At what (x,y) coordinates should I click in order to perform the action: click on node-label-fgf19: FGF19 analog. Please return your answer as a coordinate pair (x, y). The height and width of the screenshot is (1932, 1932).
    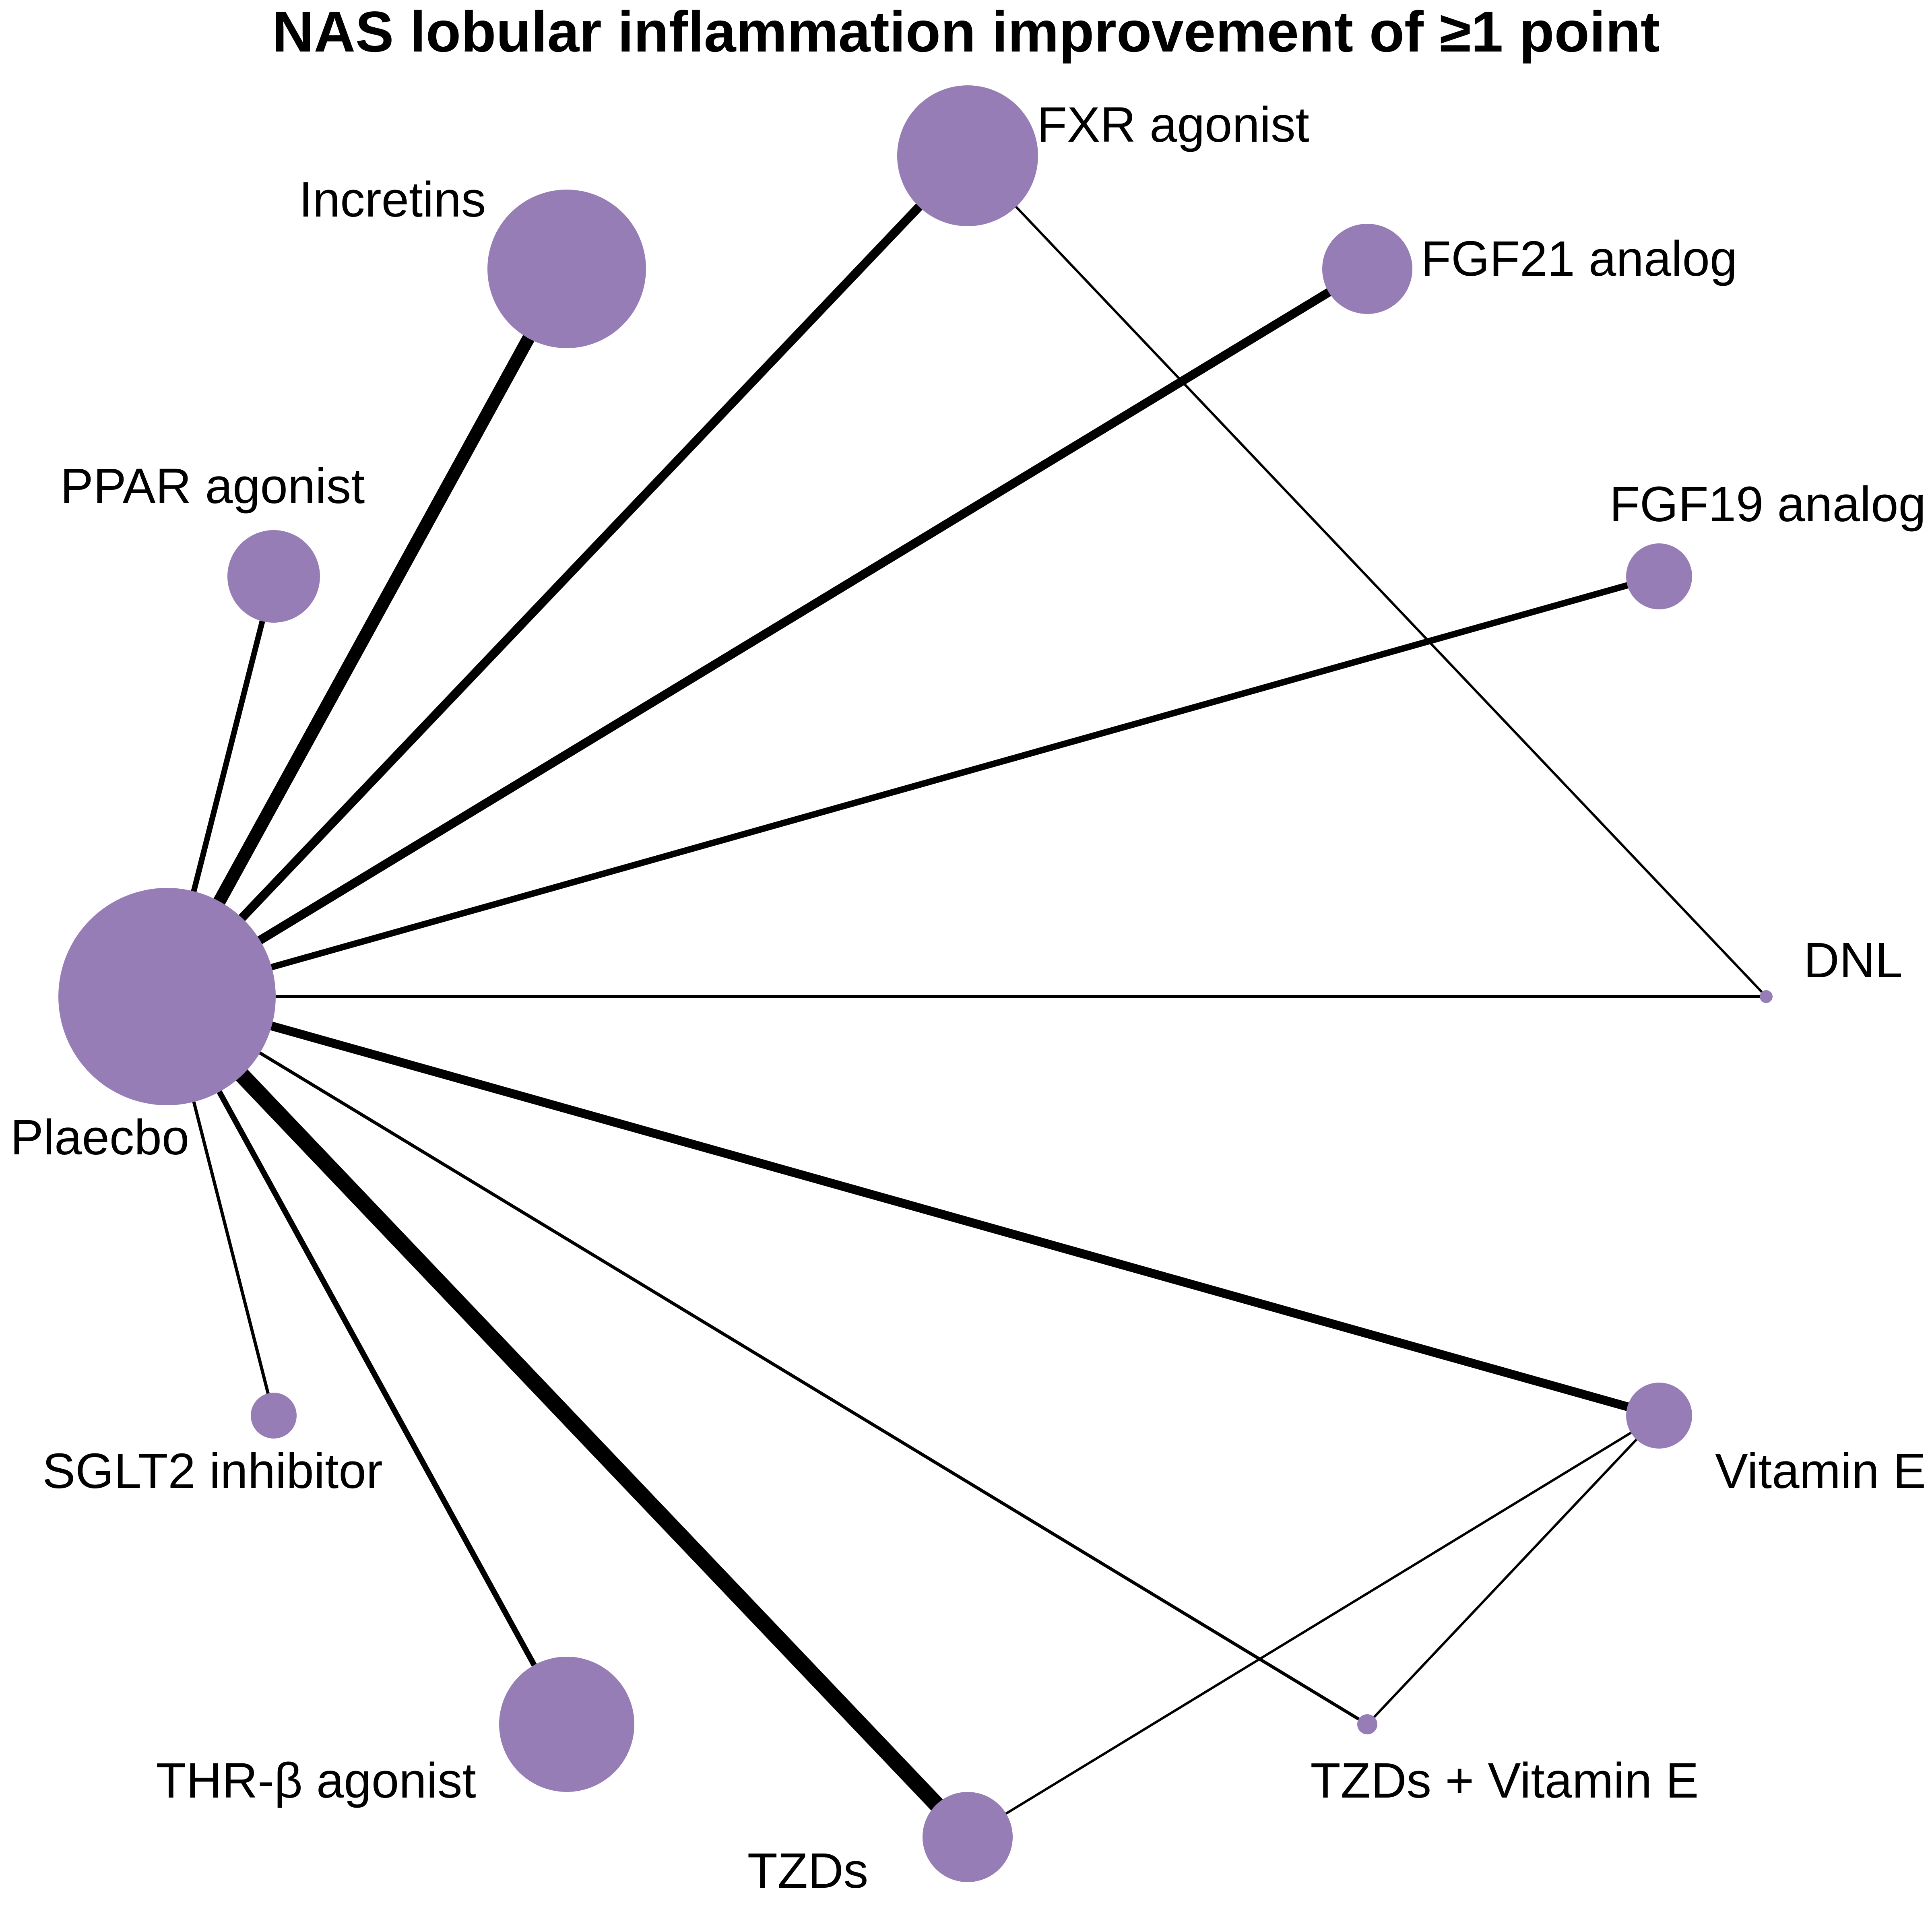
    Looking at the image, I should click on (1768, 504).